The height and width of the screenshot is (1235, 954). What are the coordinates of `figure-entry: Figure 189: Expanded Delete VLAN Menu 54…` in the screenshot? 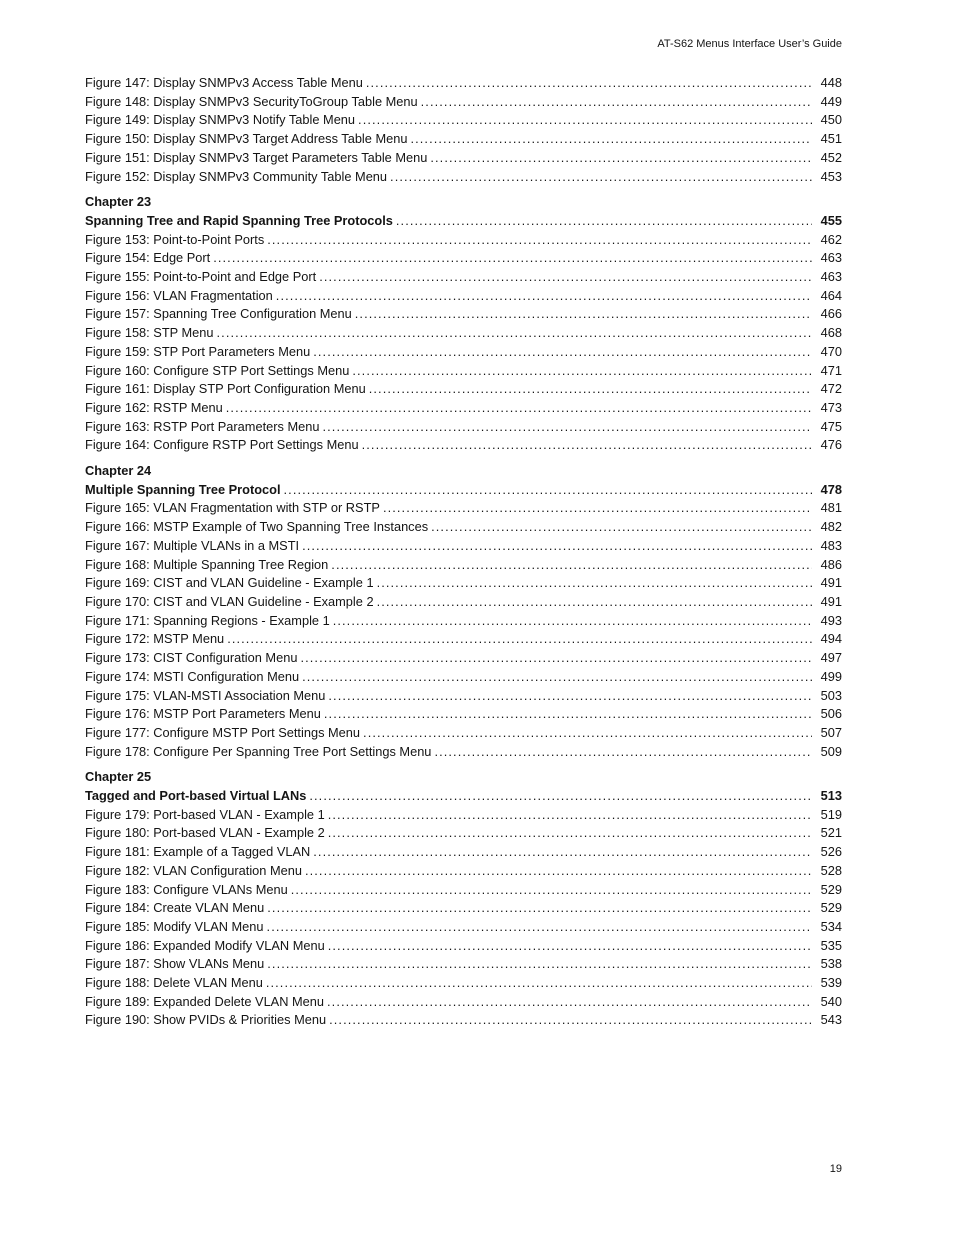 It's located at (463, 1002).